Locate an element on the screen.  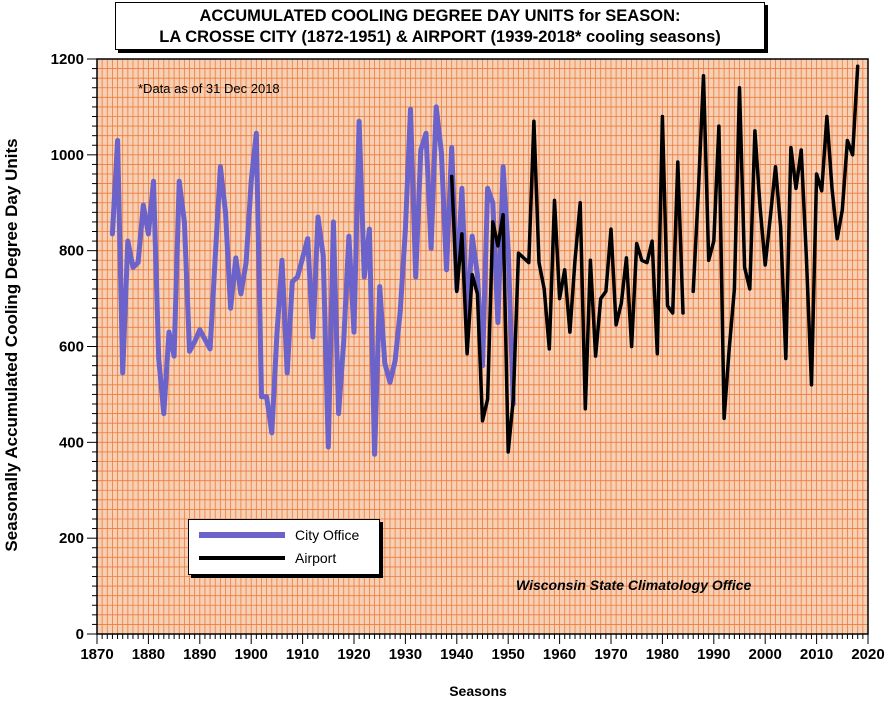
legend-item-city-office: City Office is located at coordinates (279, 535).